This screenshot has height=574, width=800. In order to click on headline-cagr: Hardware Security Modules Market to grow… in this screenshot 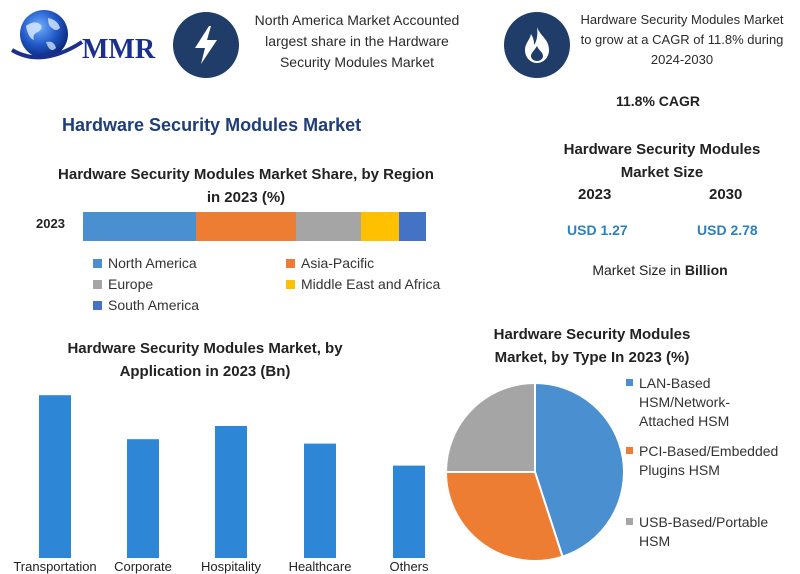, I will do `click(682, 39)`.